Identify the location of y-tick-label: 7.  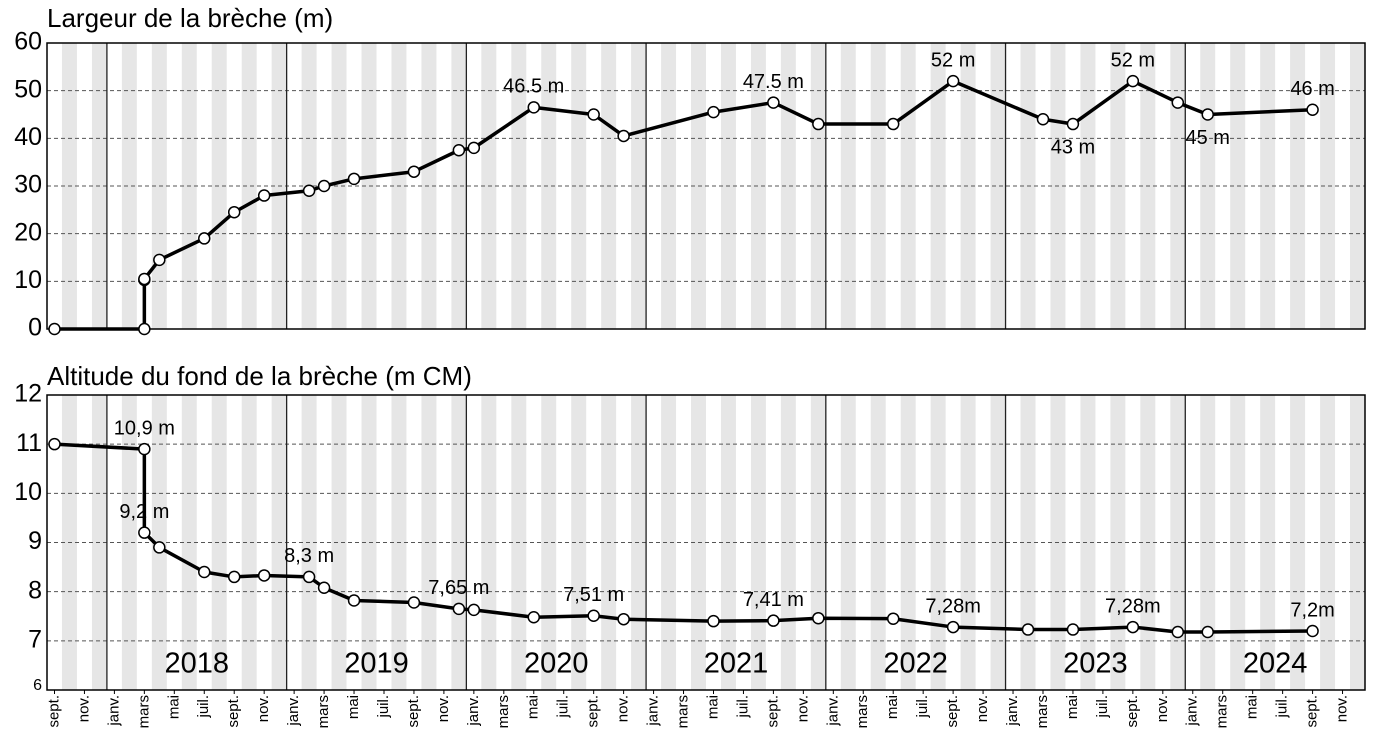
(35, 639).